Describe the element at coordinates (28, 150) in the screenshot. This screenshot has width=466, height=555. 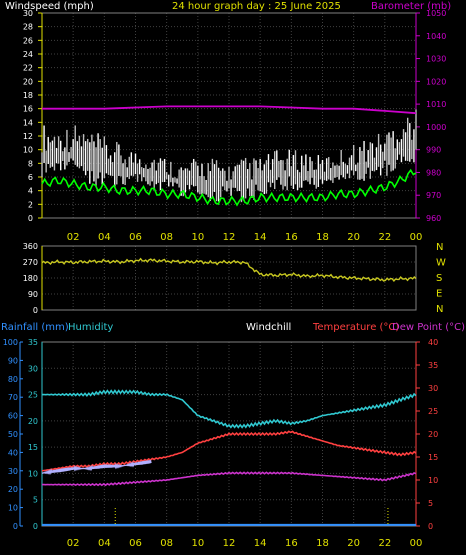
I see `wind-y-tick-label: 10` at that location.